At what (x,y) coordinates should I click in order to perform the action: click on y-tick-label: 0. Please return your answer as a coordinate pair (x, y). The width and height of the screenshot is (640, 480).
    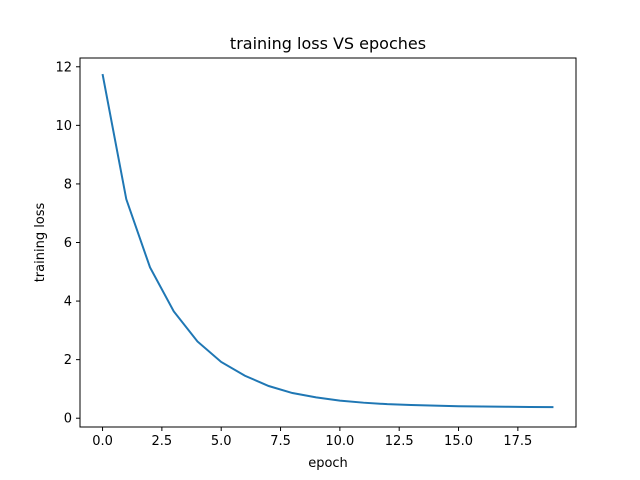
    Looking at the image, I should click on (68, 419).